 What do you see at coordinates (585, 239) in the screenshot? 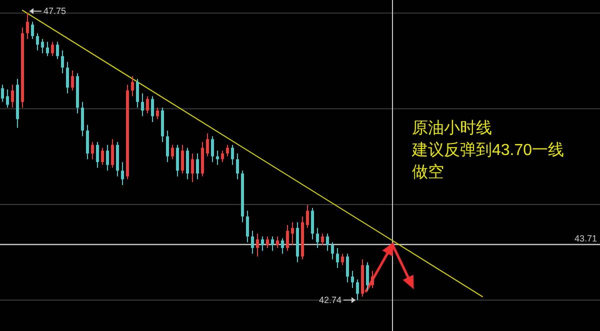
I see `ref-line-label: 43.71` at bounding box center [585, 239].